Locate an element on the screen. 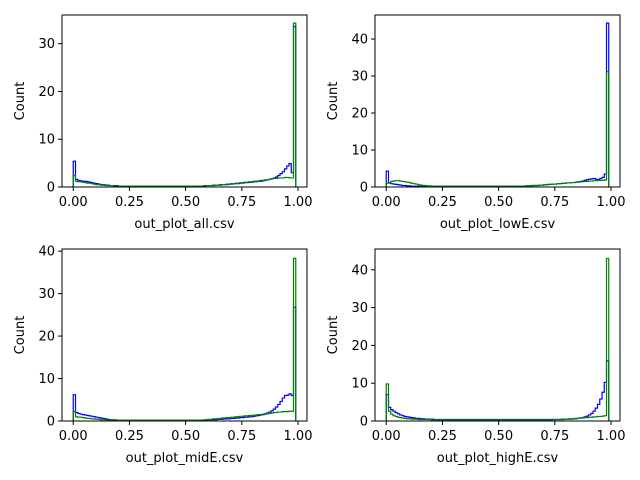  x-axis-label: out_plot_highE.csv is located at coordinates (498, 458).